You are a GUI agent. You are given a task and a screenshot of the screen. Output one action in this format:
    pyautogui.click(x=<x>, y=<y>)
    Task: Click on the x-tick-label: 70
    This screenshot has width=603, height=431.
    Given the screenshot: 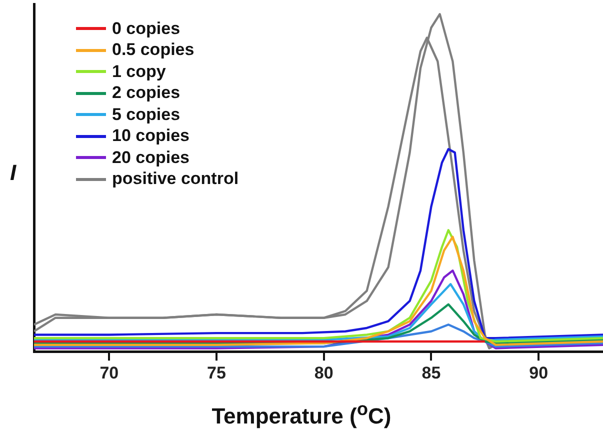 What is the action you would take?
    pyautogui.click(x=109, y=372)
    